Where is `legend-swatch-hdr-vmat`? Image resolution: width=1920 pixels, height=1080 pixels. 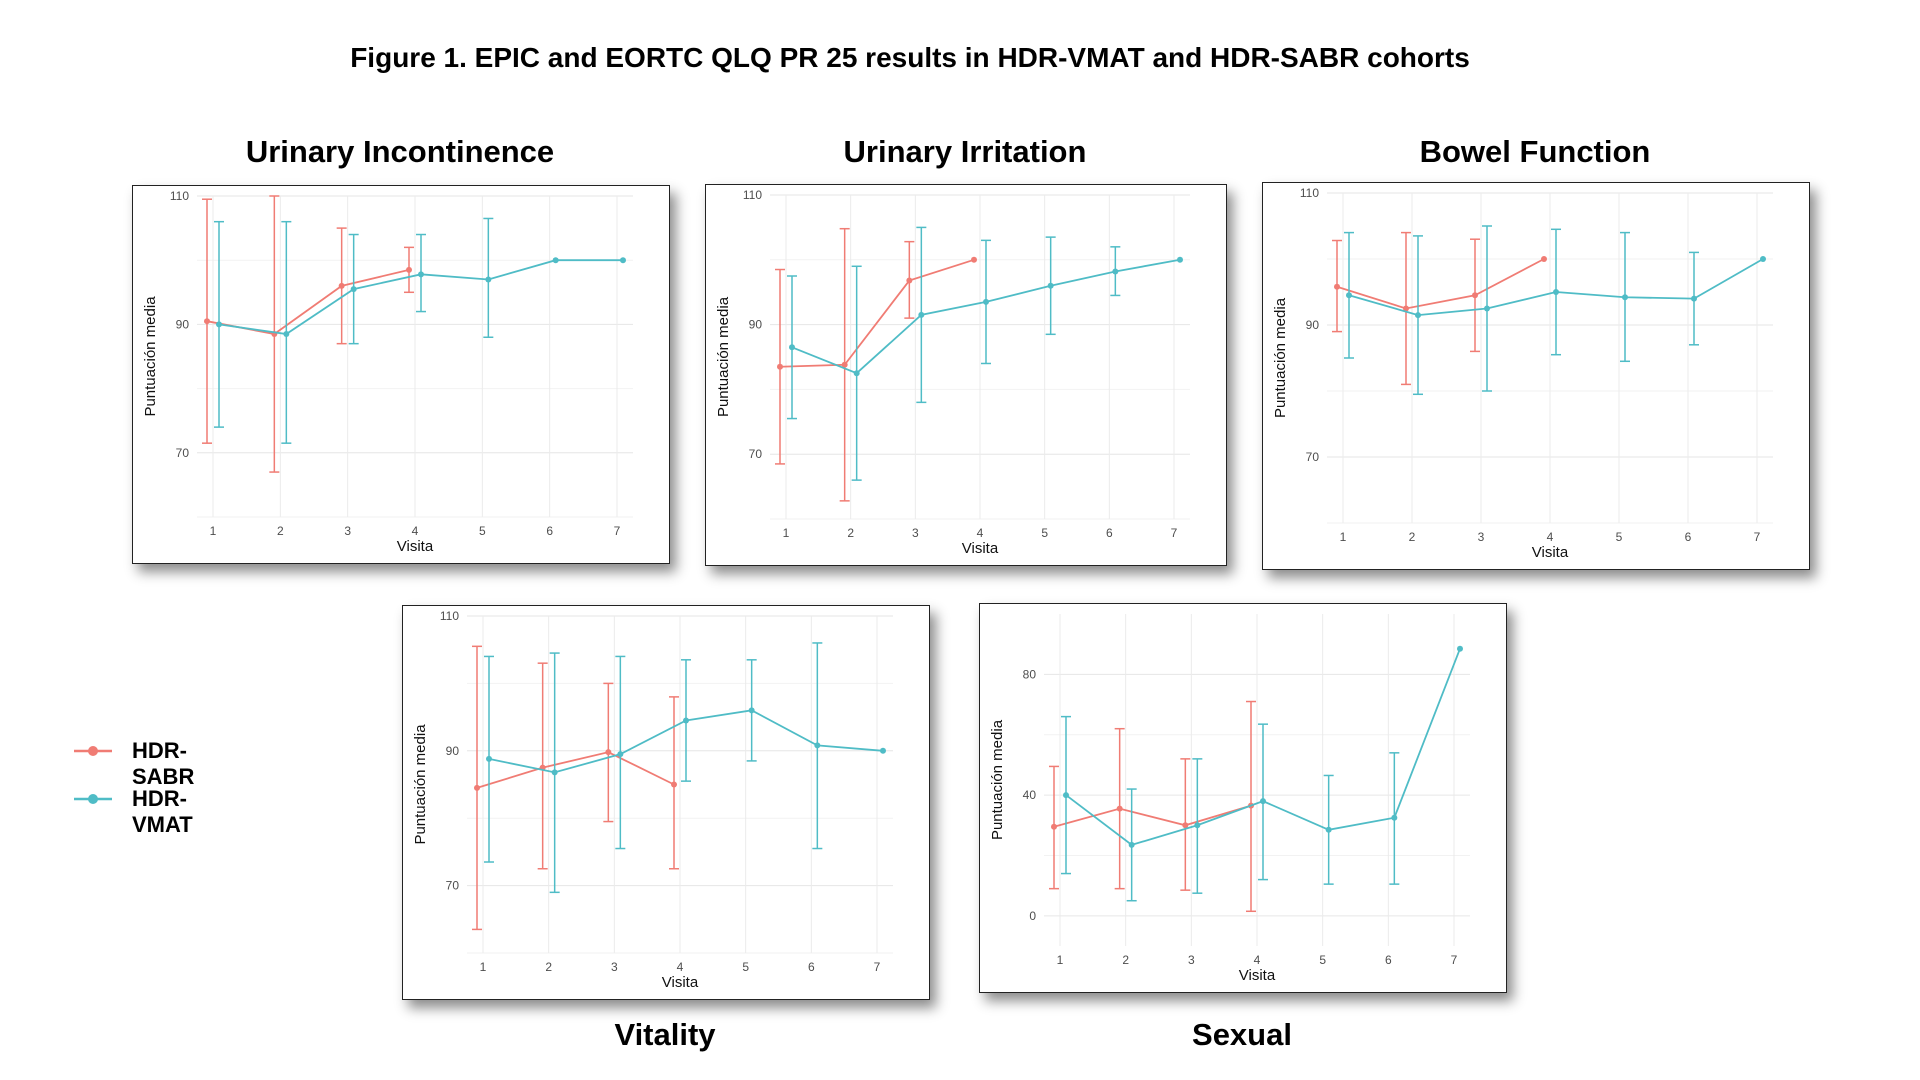 legend-swatch-hdr-vmat is located at coordinates (93, 799).